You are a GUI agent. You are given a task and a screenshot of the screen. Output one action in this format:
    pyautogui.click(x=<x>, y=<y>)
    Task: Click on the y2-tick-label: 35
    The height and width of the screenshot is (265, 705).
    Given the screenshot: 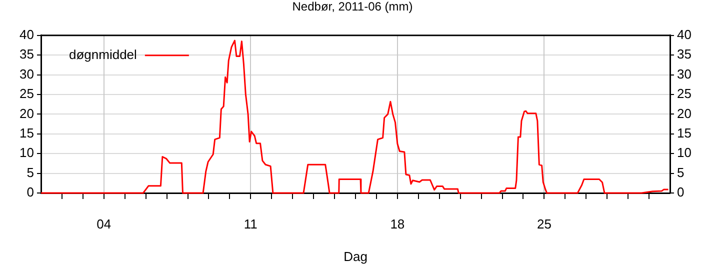 What is the action you would take?
    pyautogui.click(x=684, y=54)
    